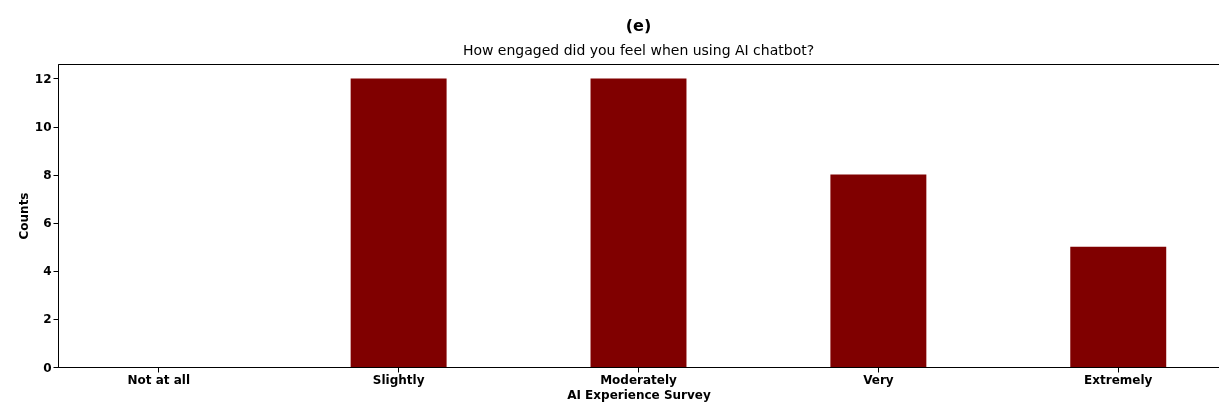 Image resolution: width=1219 pixels, height=414 pixels. Describe the element at coordinates (47, 175) in the screenshot. I see `y-tick-label: 8` at that location.